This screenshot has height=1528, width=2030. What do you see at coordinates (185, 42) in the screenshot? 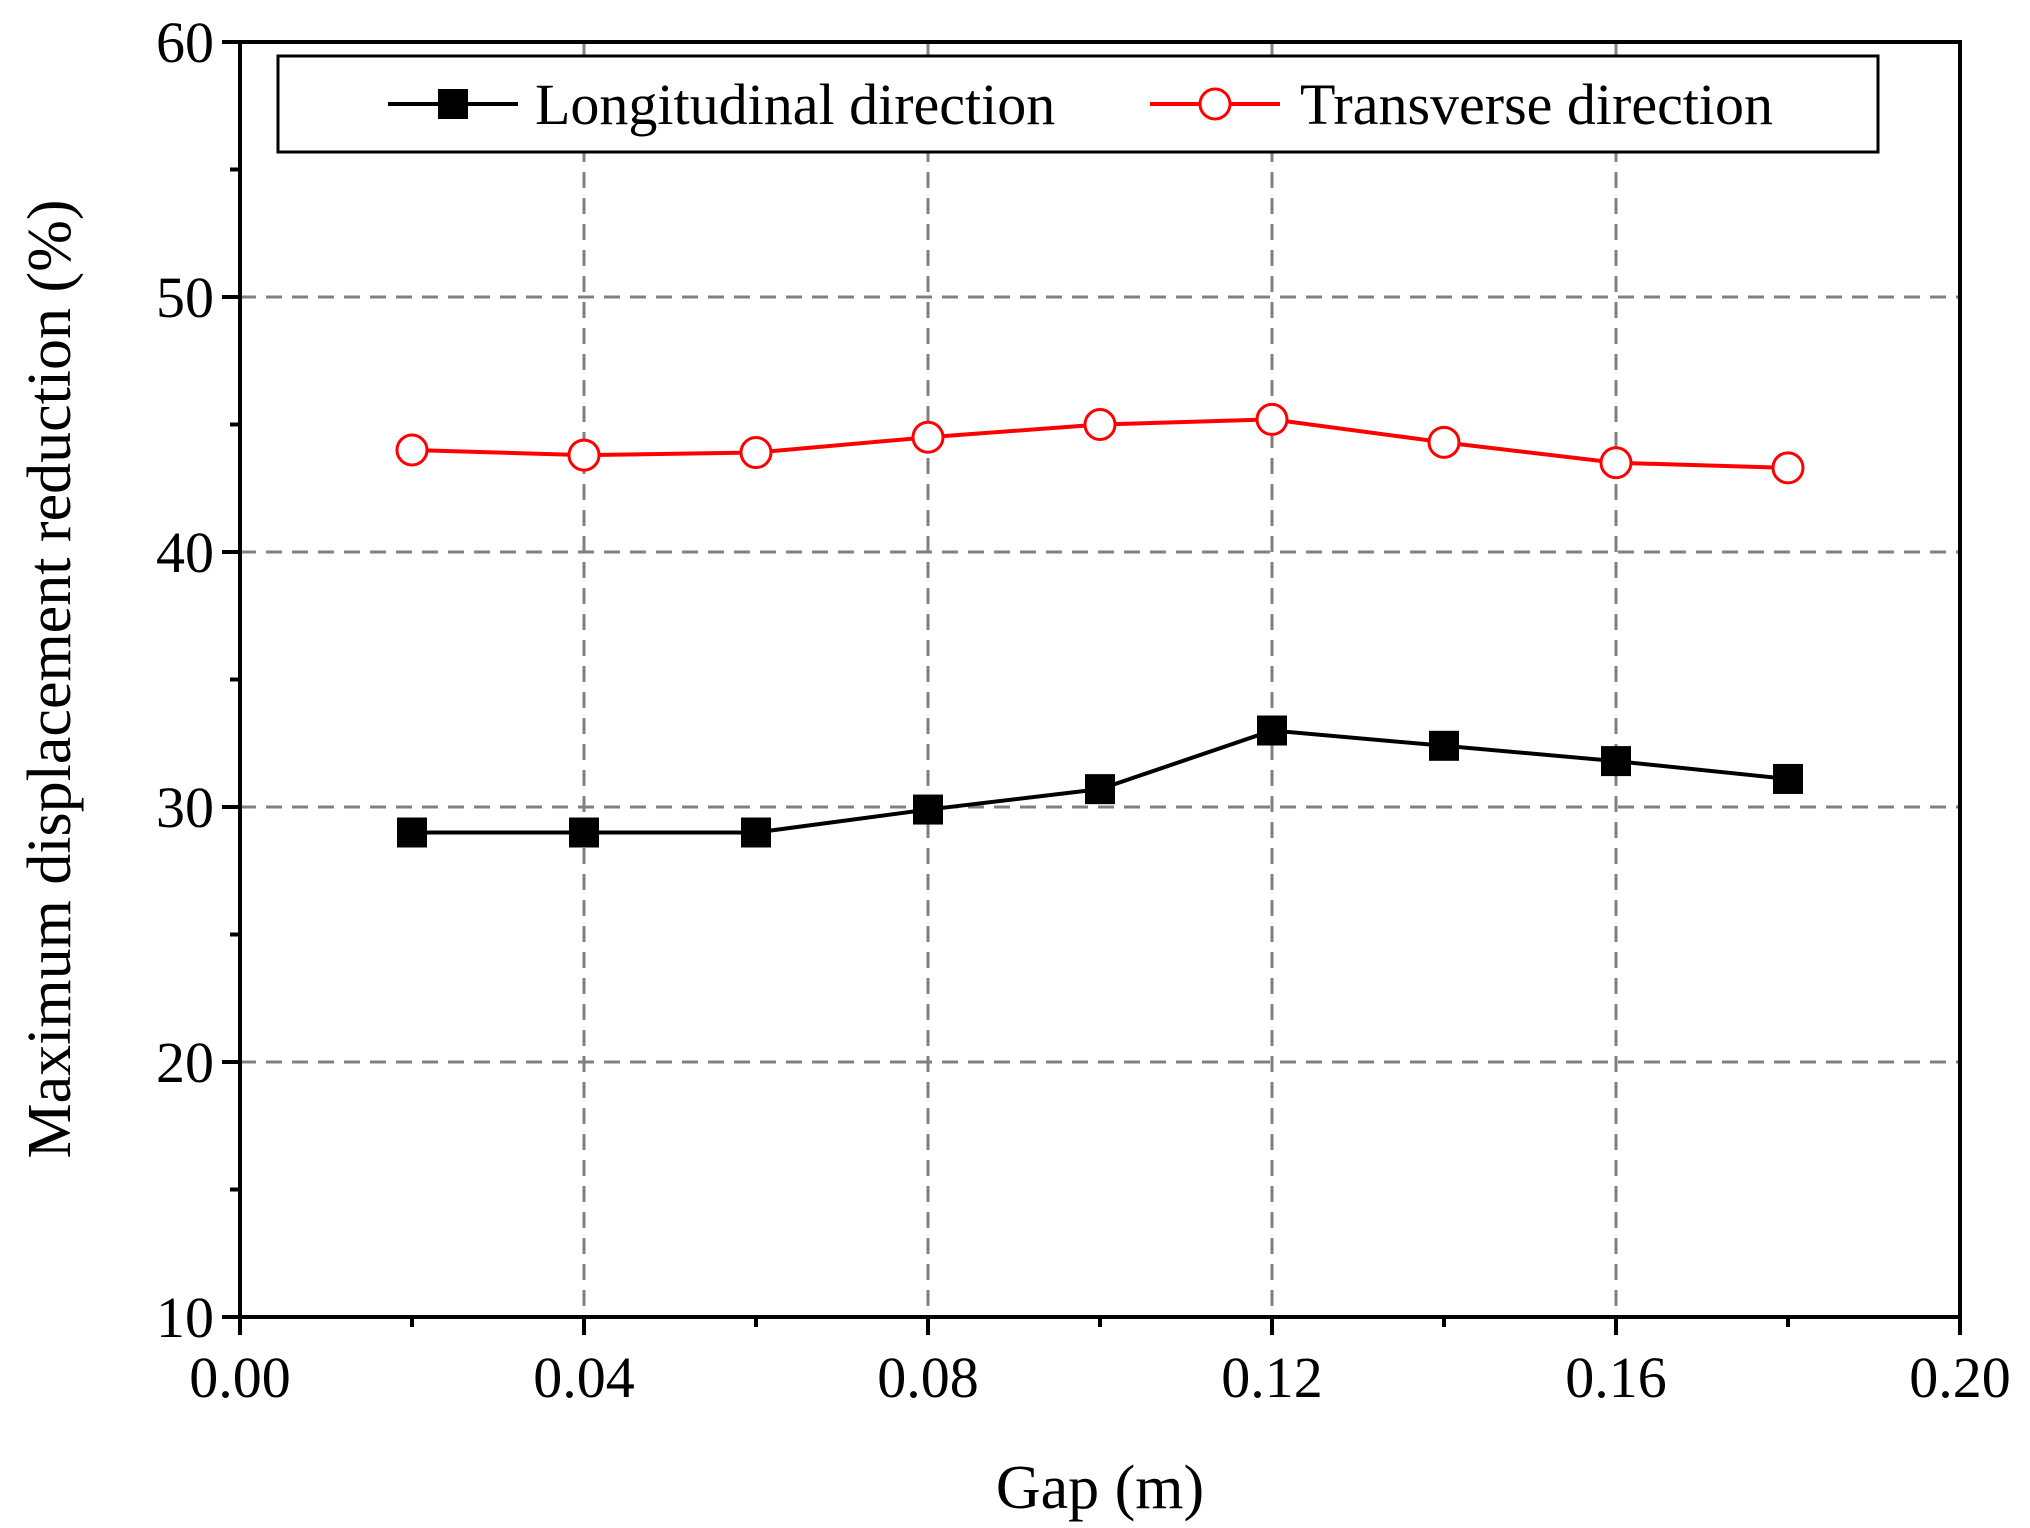
I see `y-tick-label: 60` at bounding box center [185, 42].